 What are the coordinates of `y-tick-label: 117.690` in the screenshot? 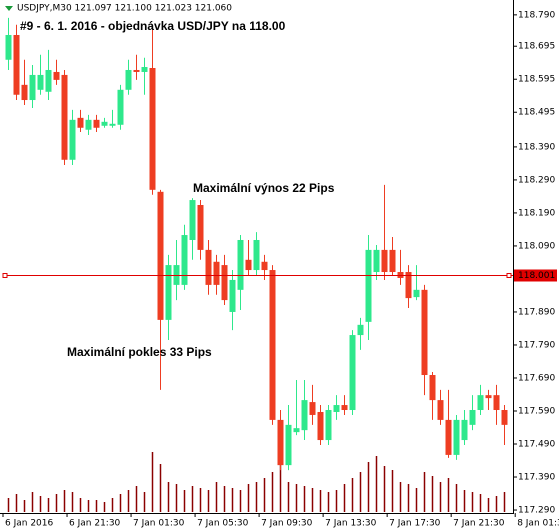 It's located at (536, 378).